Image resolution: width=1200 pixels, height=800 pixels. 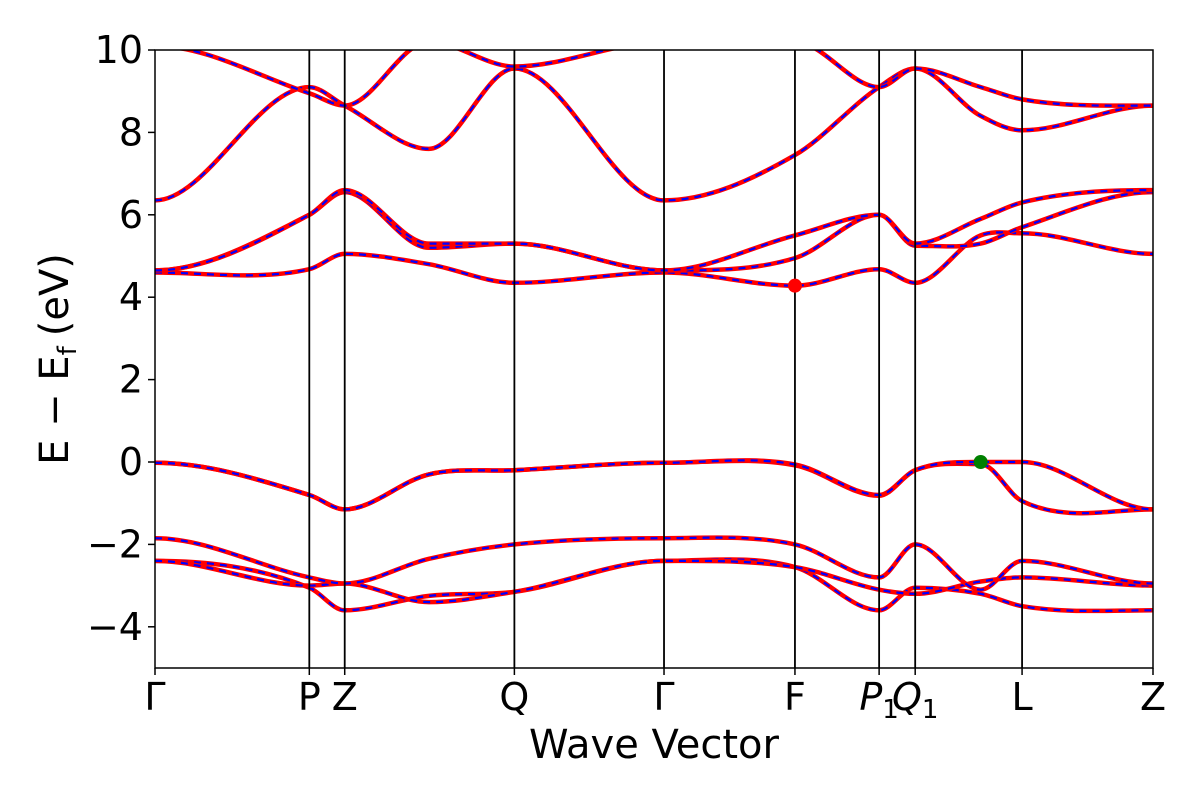 I want to click on band-9-dft-line, so click(x=654, y=134).